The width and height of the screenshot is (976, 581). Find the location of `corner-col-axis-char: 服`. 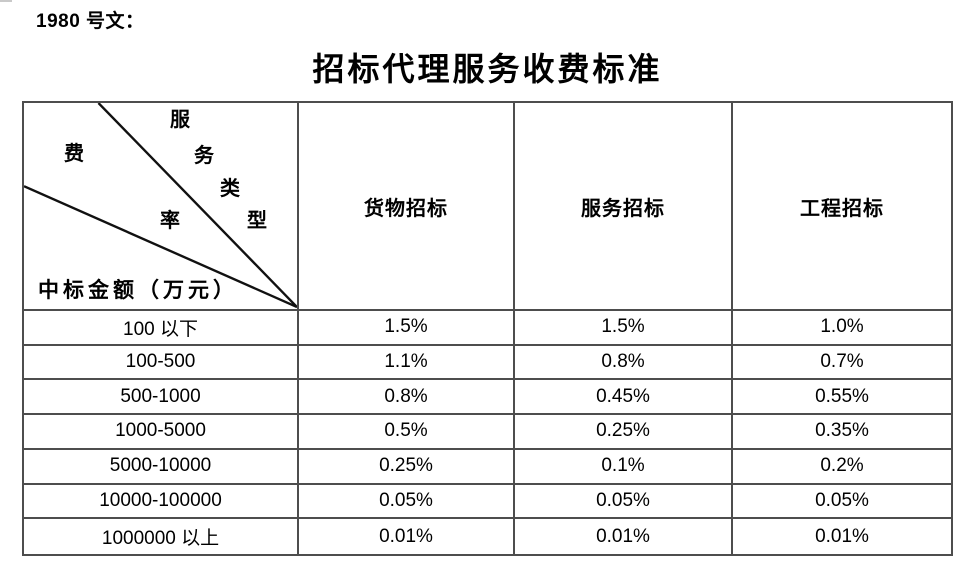

corner-col-axis-char: 服 is located at coordinates (180, 120).